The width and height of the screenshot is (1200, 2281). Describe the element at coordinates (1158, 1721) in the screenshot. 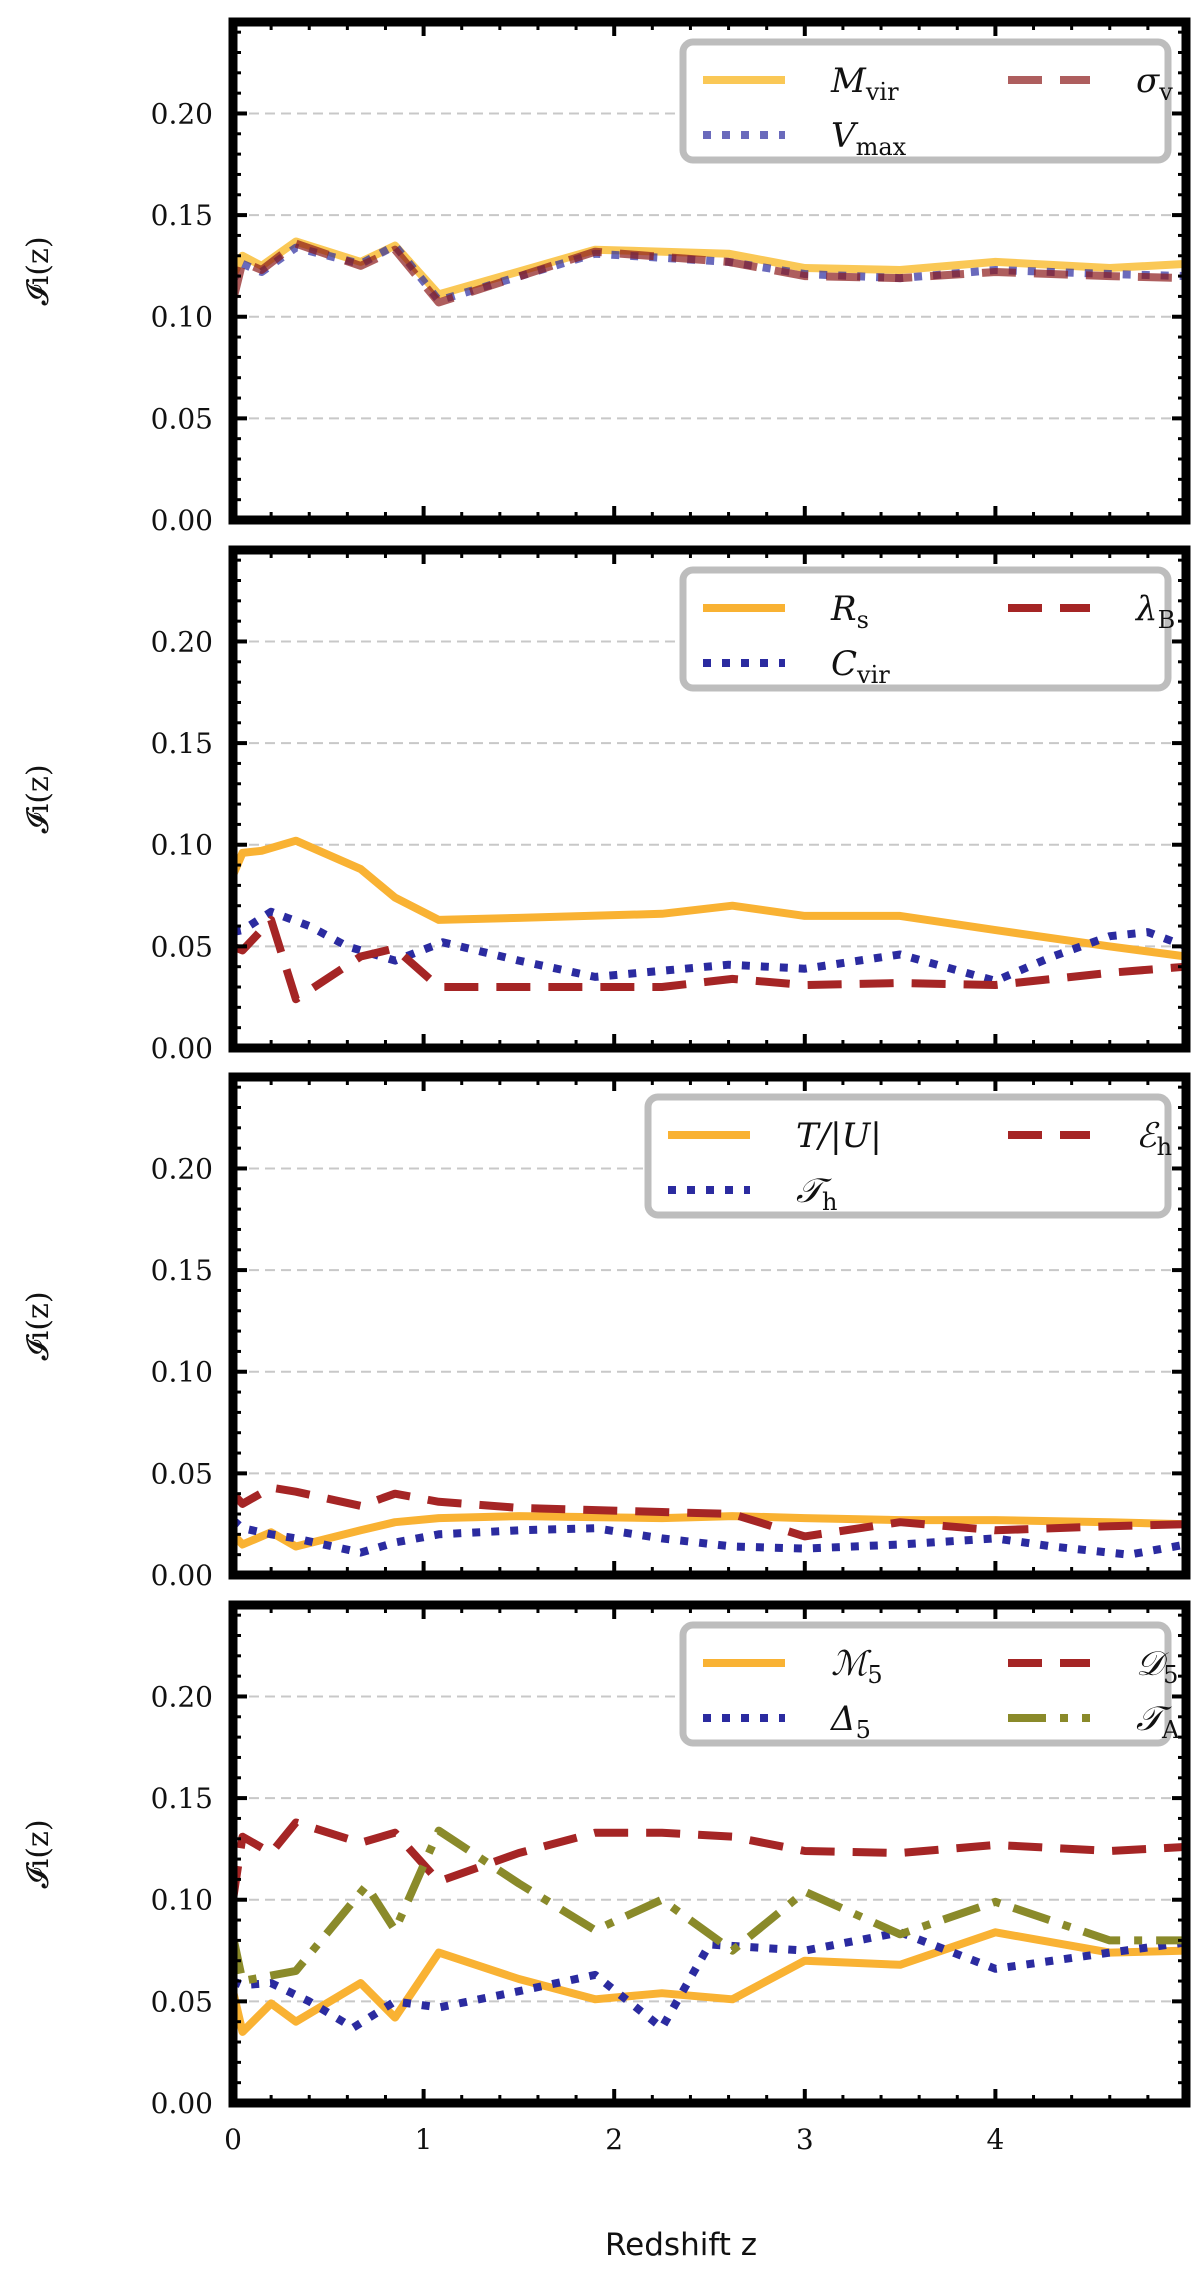

I see `legend-label: 𝒯A` at that location.